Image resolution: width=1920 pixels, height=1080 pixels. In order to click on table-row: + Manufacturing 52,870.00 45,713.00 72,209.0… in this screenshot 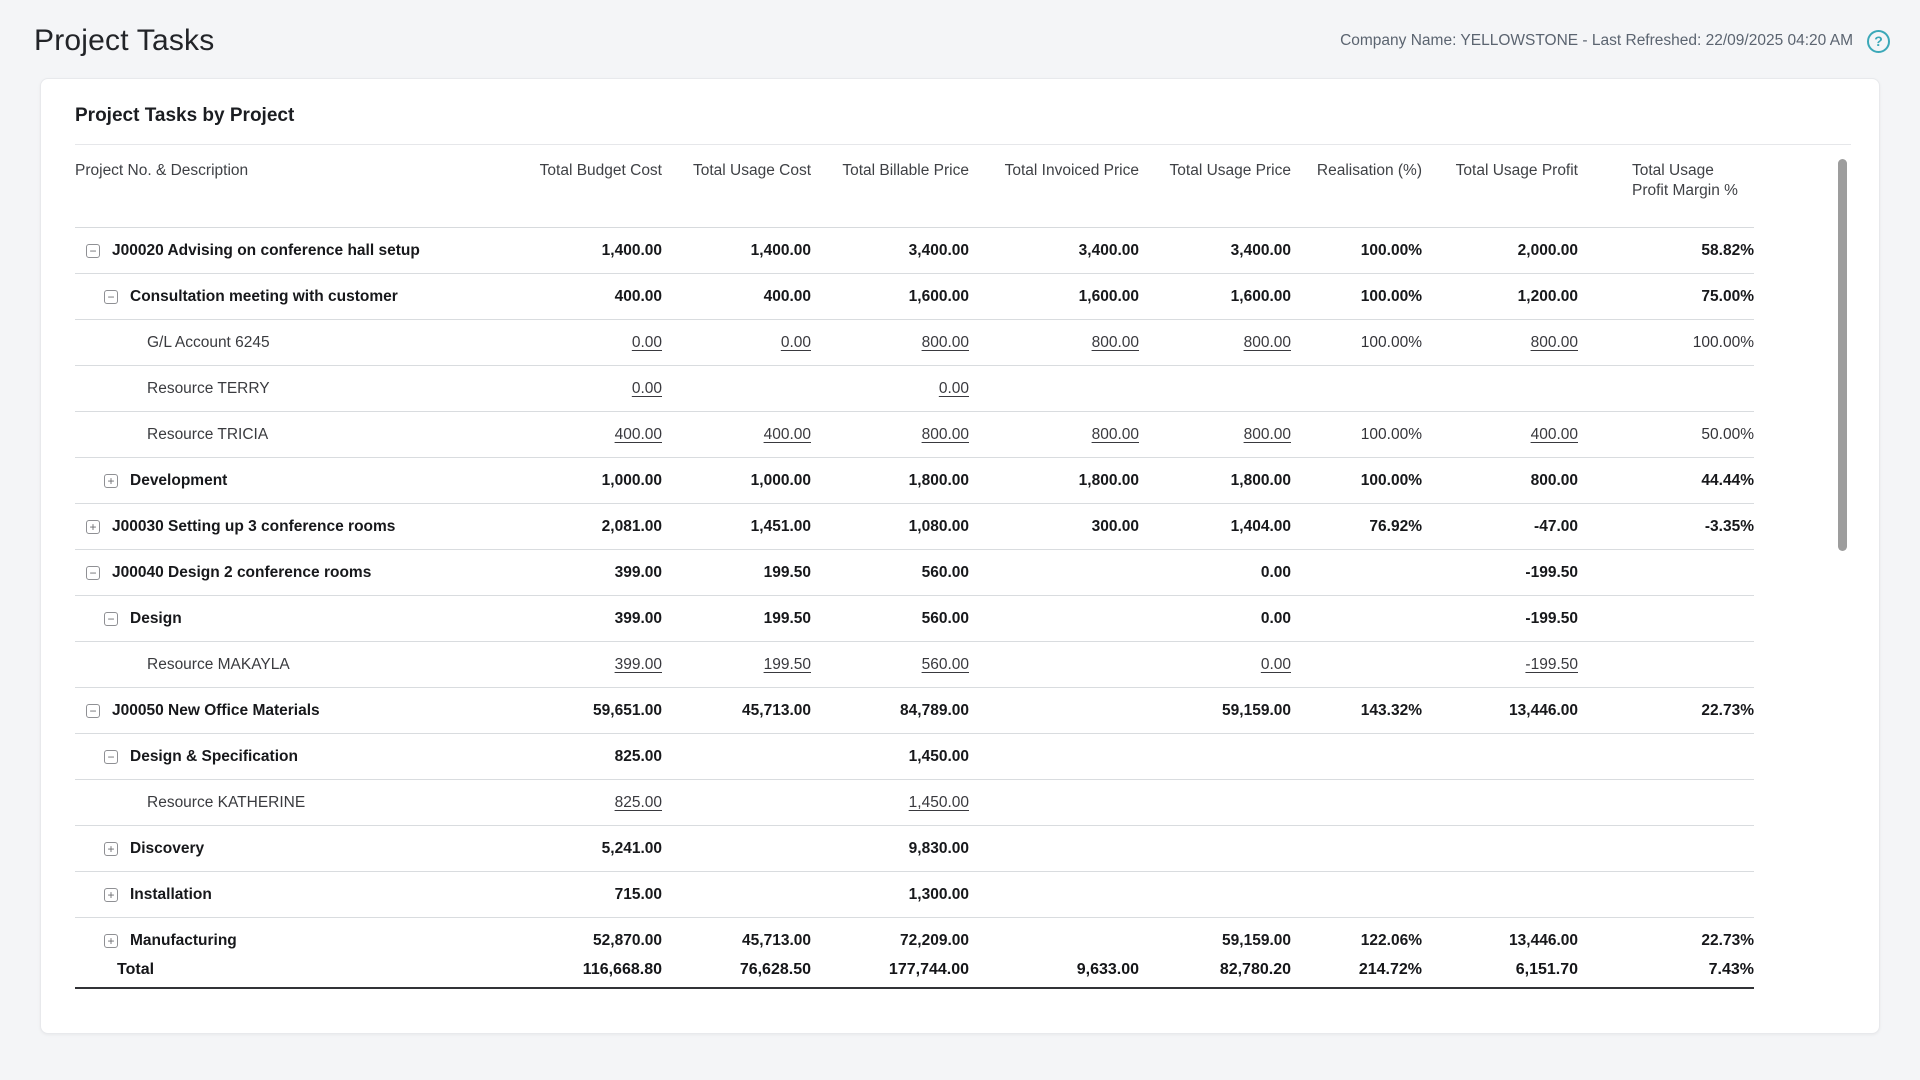, I will do `click(914, 935)`.